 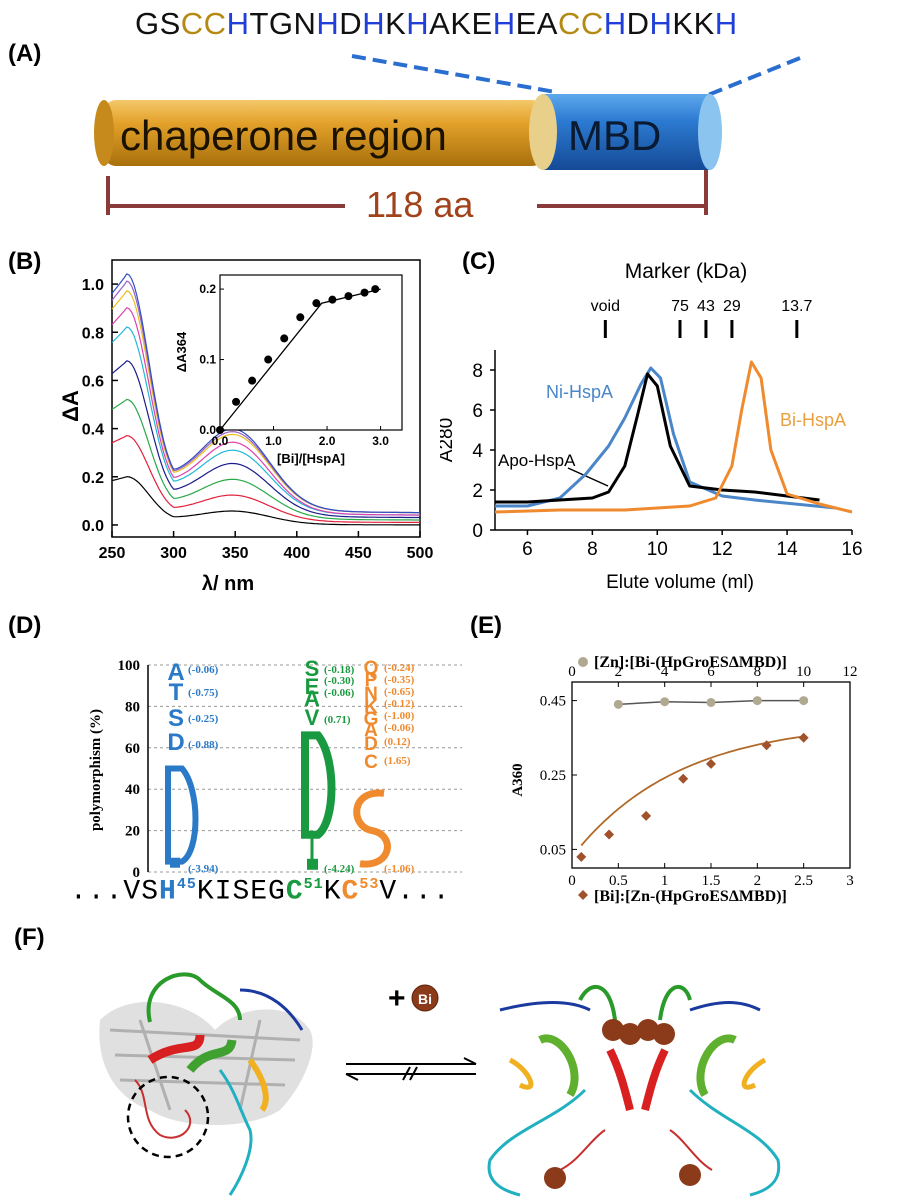 I want to click on d-logo-letter: P, so click(x=371, y=680).